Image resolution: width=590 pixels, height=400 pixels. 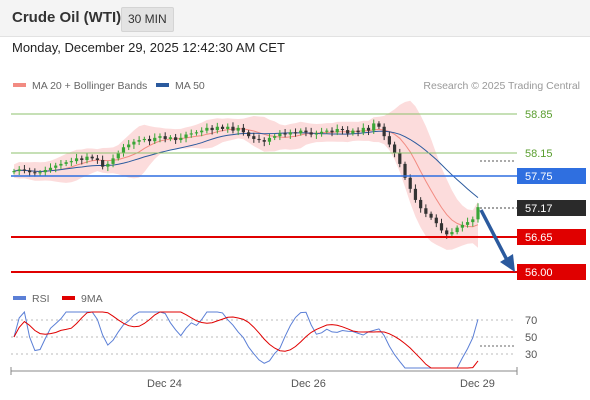 What do you see at coordinates (551, 208) in the screenshot?
I see `last-price-badge` at bounding box center [551, 208].